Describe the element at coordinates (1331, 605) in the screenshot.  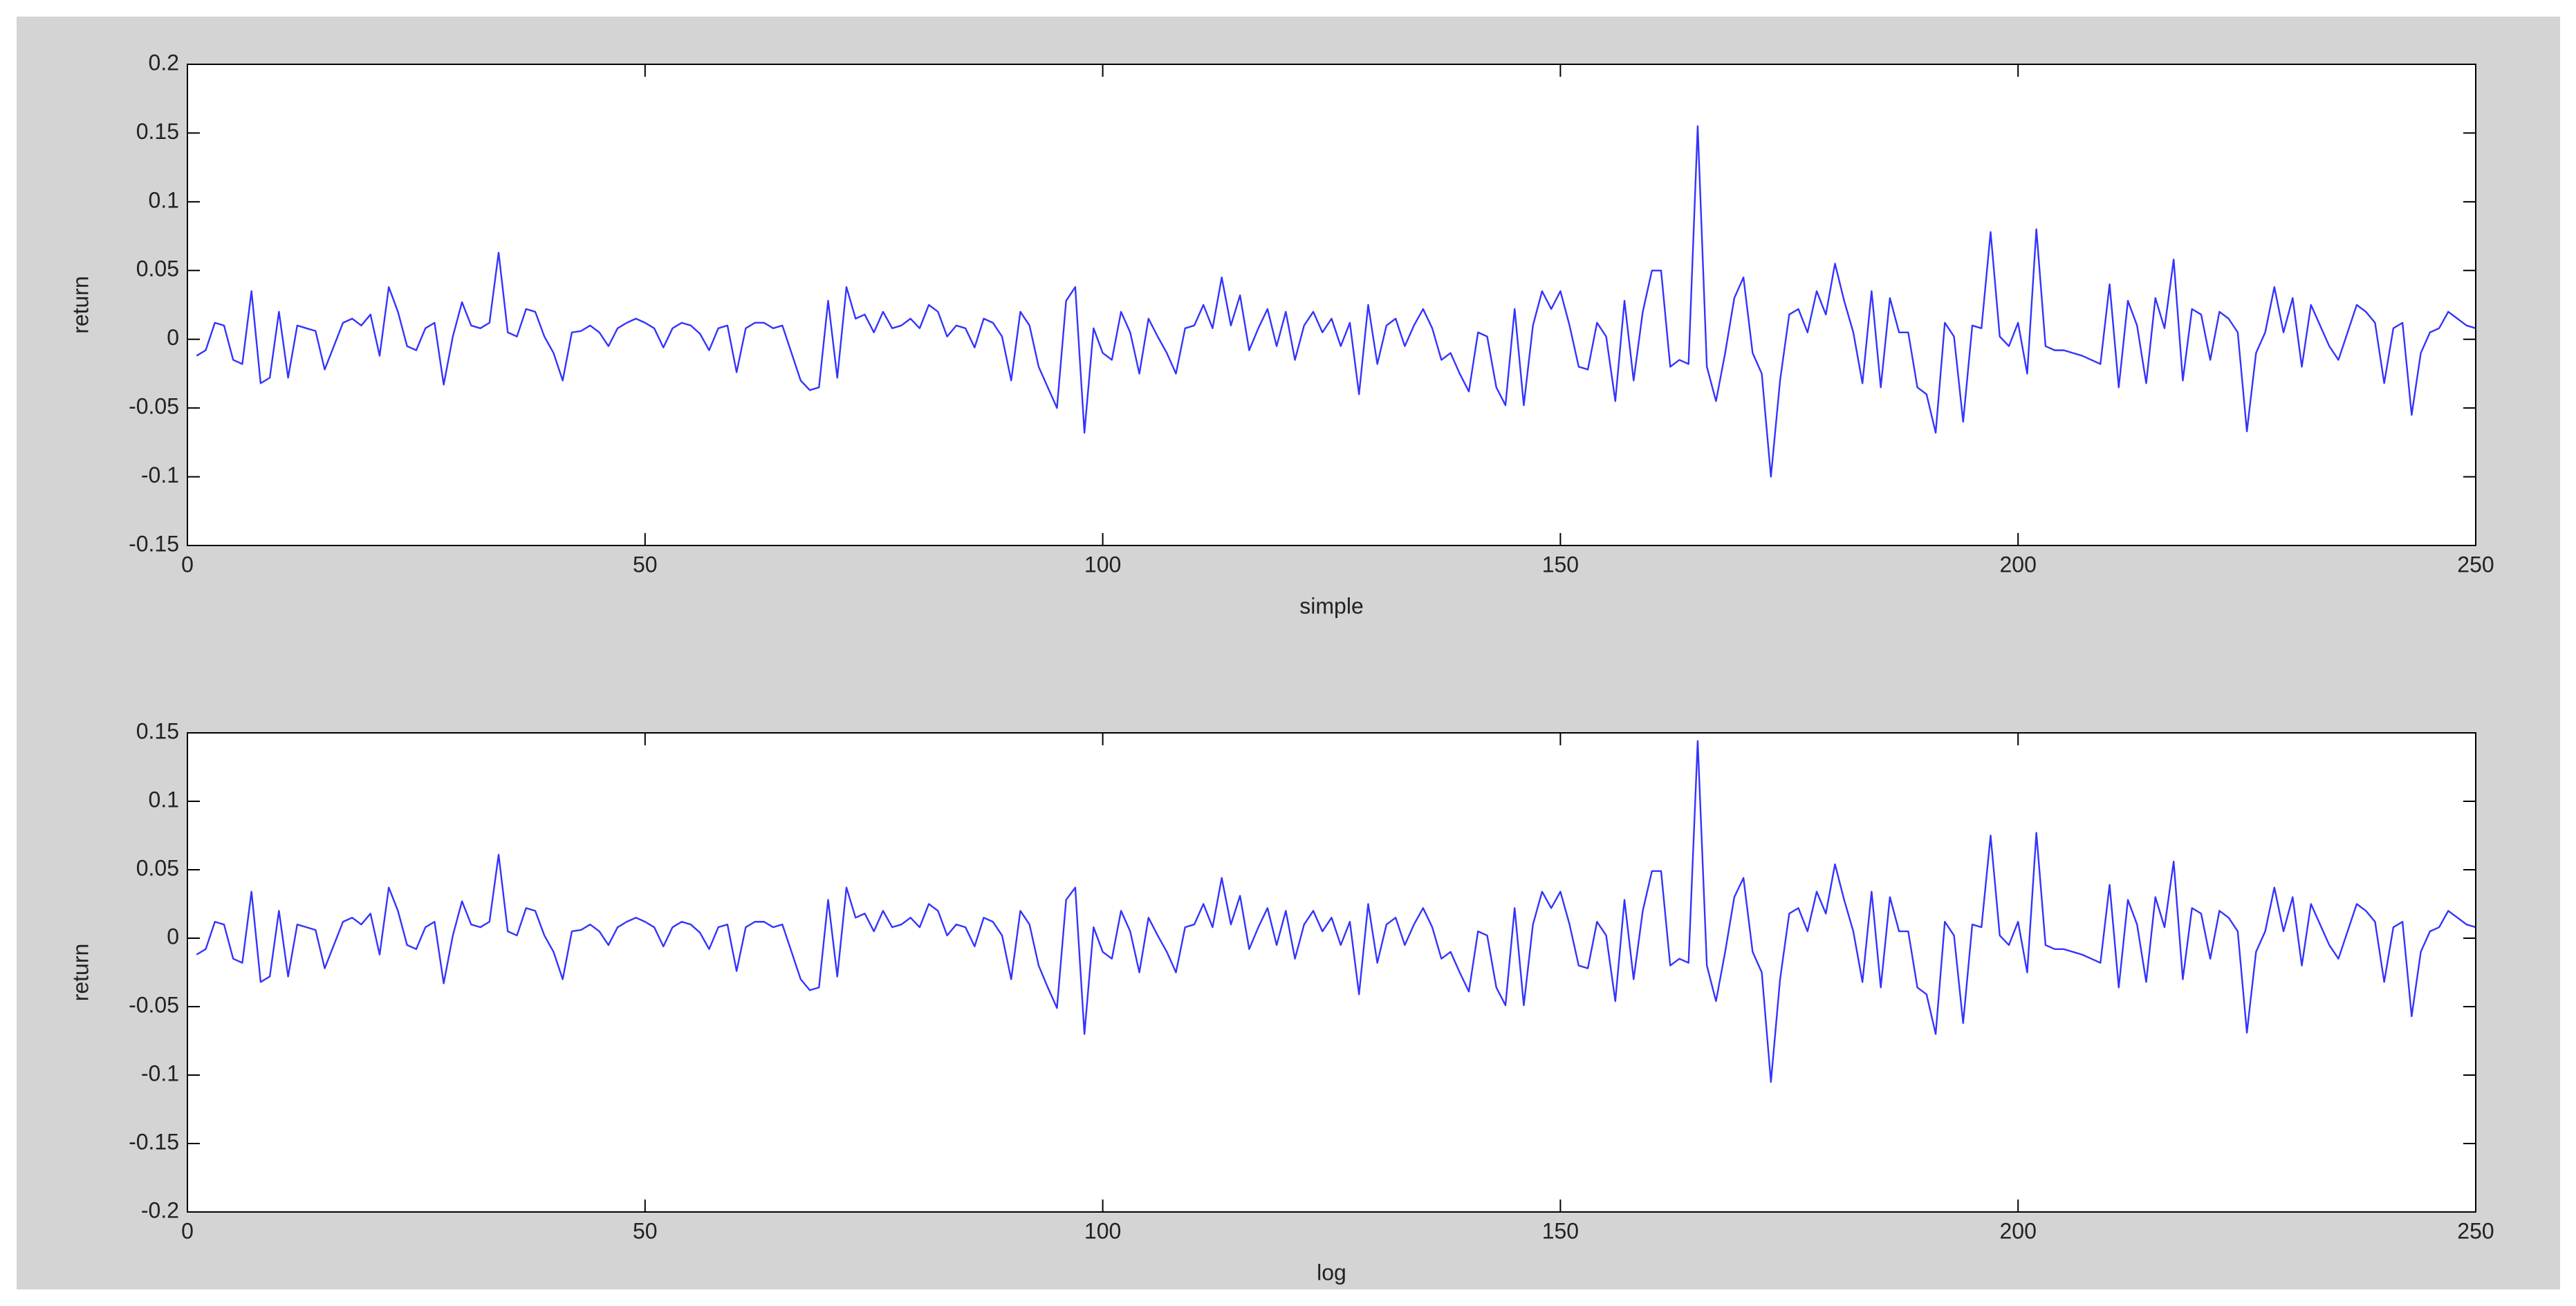
I see `x-axis-label: simple` at that location.